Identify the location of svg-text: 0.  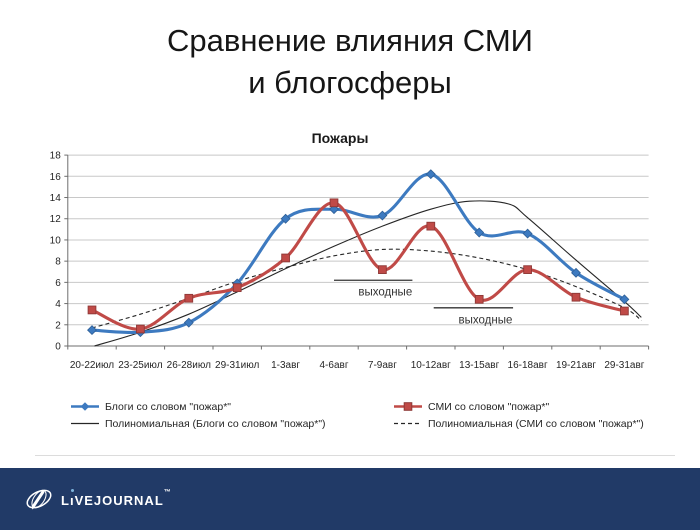
(58, 347).